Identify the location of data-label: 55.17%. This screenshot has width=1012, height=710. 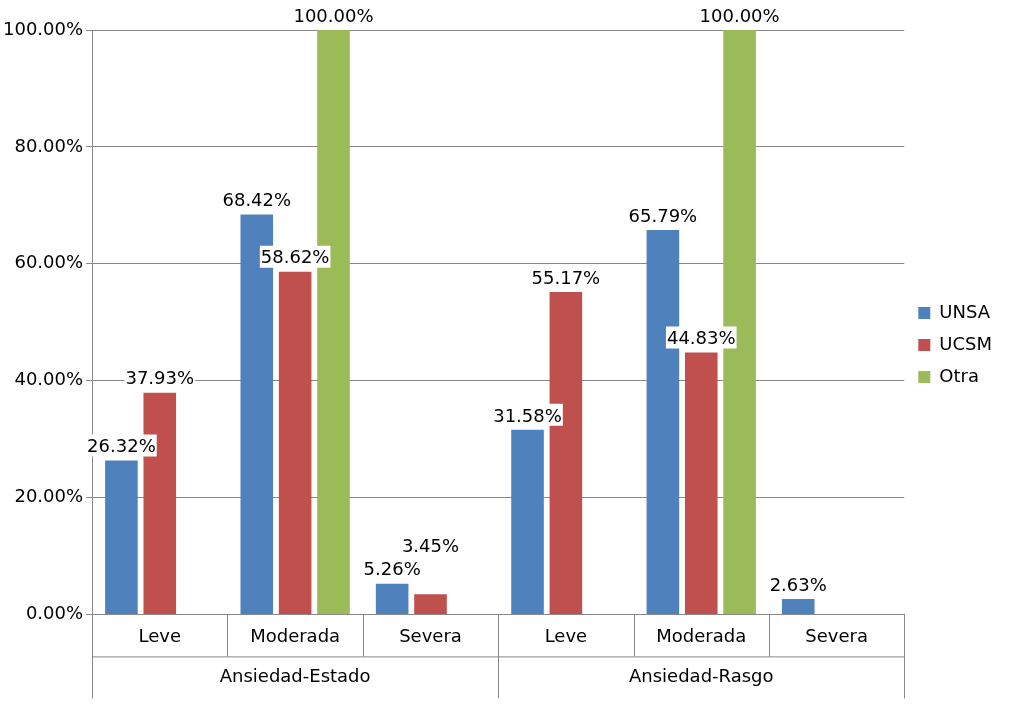
(566, 277).